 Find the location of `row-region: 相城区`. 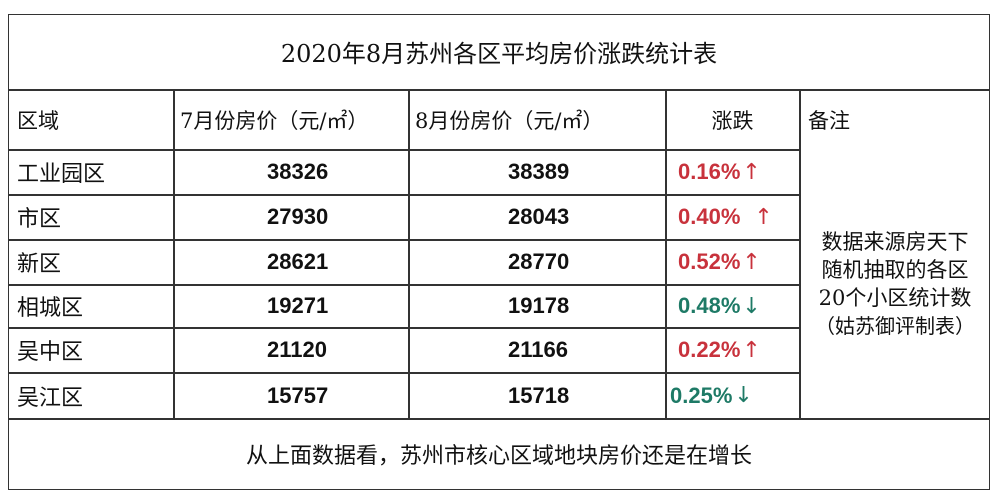

row-region: 相城区 is located at coordinates (50, 308).